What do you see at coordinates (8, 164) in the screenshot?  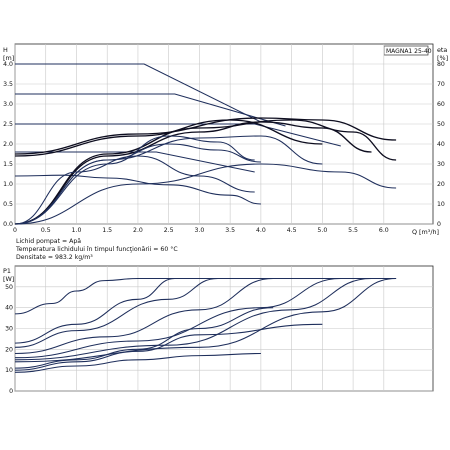 I see `y-tick-label-left: 1.5` at bounding box center [8, 164].